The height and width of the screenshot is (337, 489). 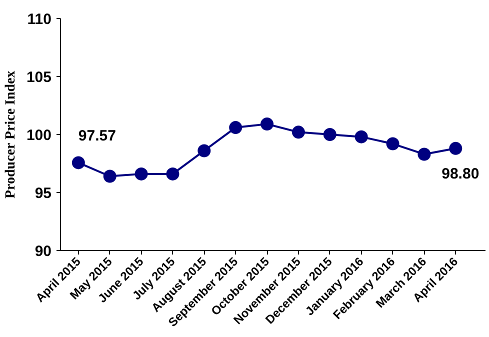 I want to click on y-tick-label: 105, so click(x=39, y=77).